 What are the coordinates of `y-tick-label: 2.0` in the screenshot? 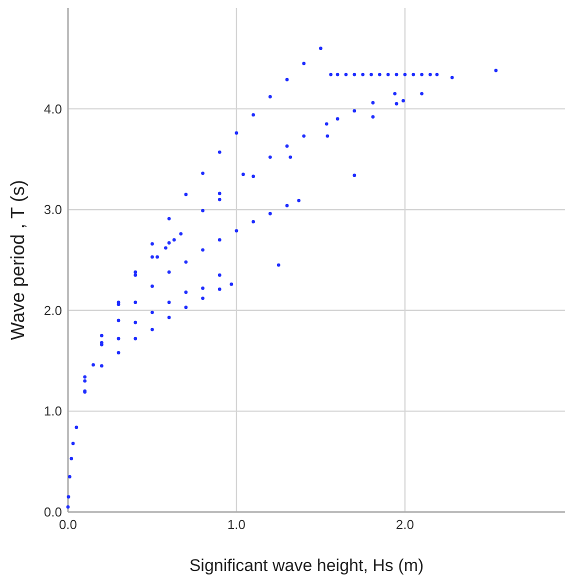 It's located at (53, 310).